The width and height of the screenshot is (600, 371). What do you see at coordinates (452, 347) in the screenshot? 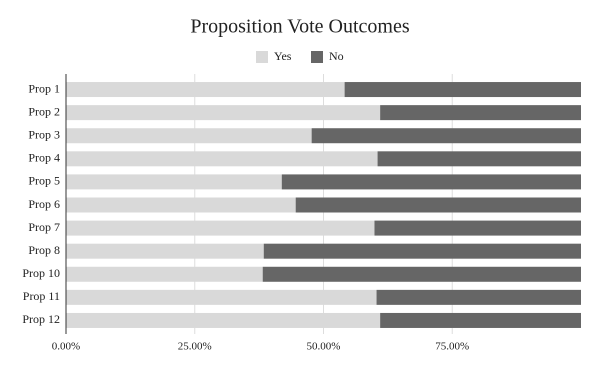
I see `x-tick-label: 75.00%` at bounding box center [452, 347].